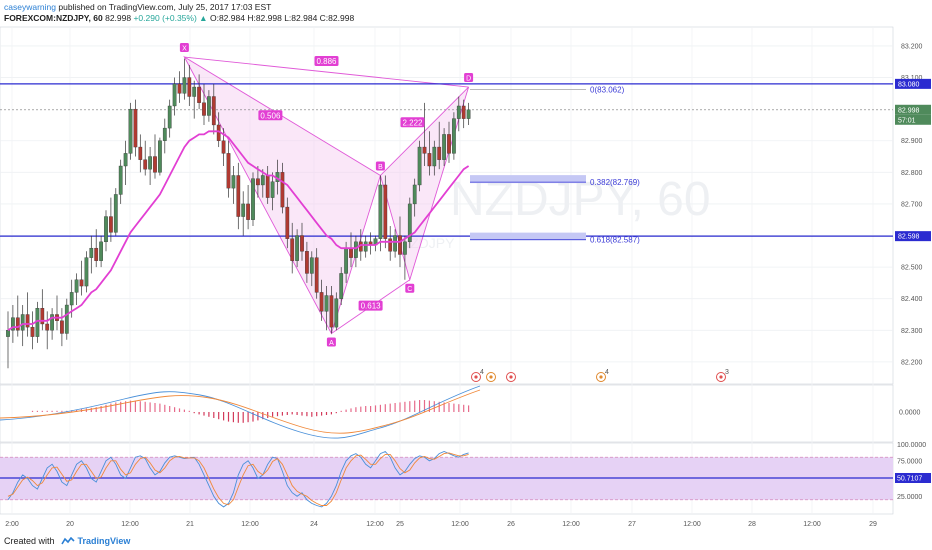 The width and height of the screenshot is (932, 550). What do you see at coordinates (380, 166) in the screenshot?
I see `pattern-point-b-tag` at bounding box center [380, 166].